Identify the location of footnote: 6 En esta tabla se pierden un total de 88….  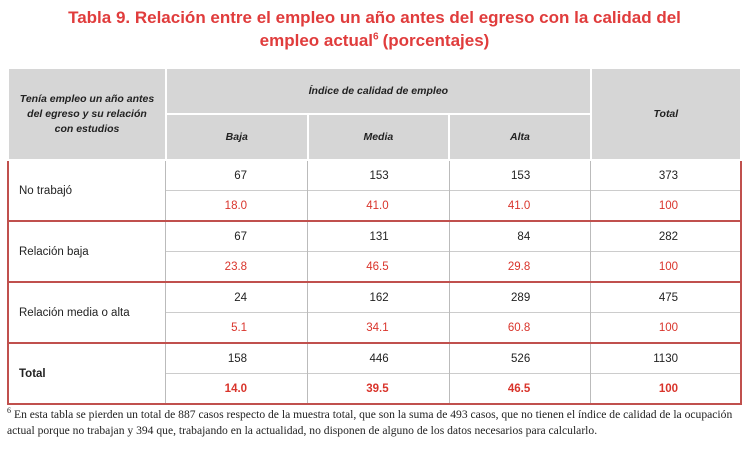
(376, 421).